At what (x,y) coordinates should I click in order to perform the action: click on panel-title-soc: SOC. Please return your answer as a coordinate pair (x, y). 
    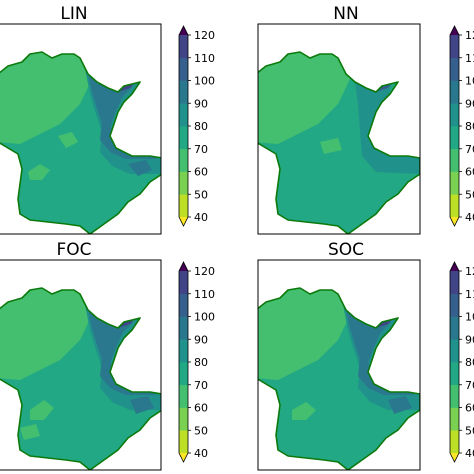
    Looking at the image, I should click on (346, 250).